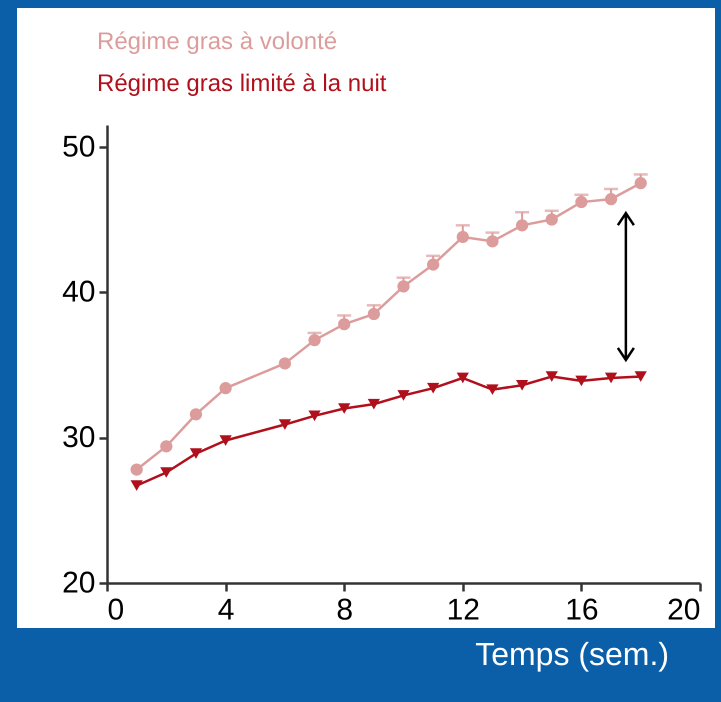  Describe the element at coordinates (241, 84) in the screenshot. I see `text: Régime gras limité à la nuit` at that location.